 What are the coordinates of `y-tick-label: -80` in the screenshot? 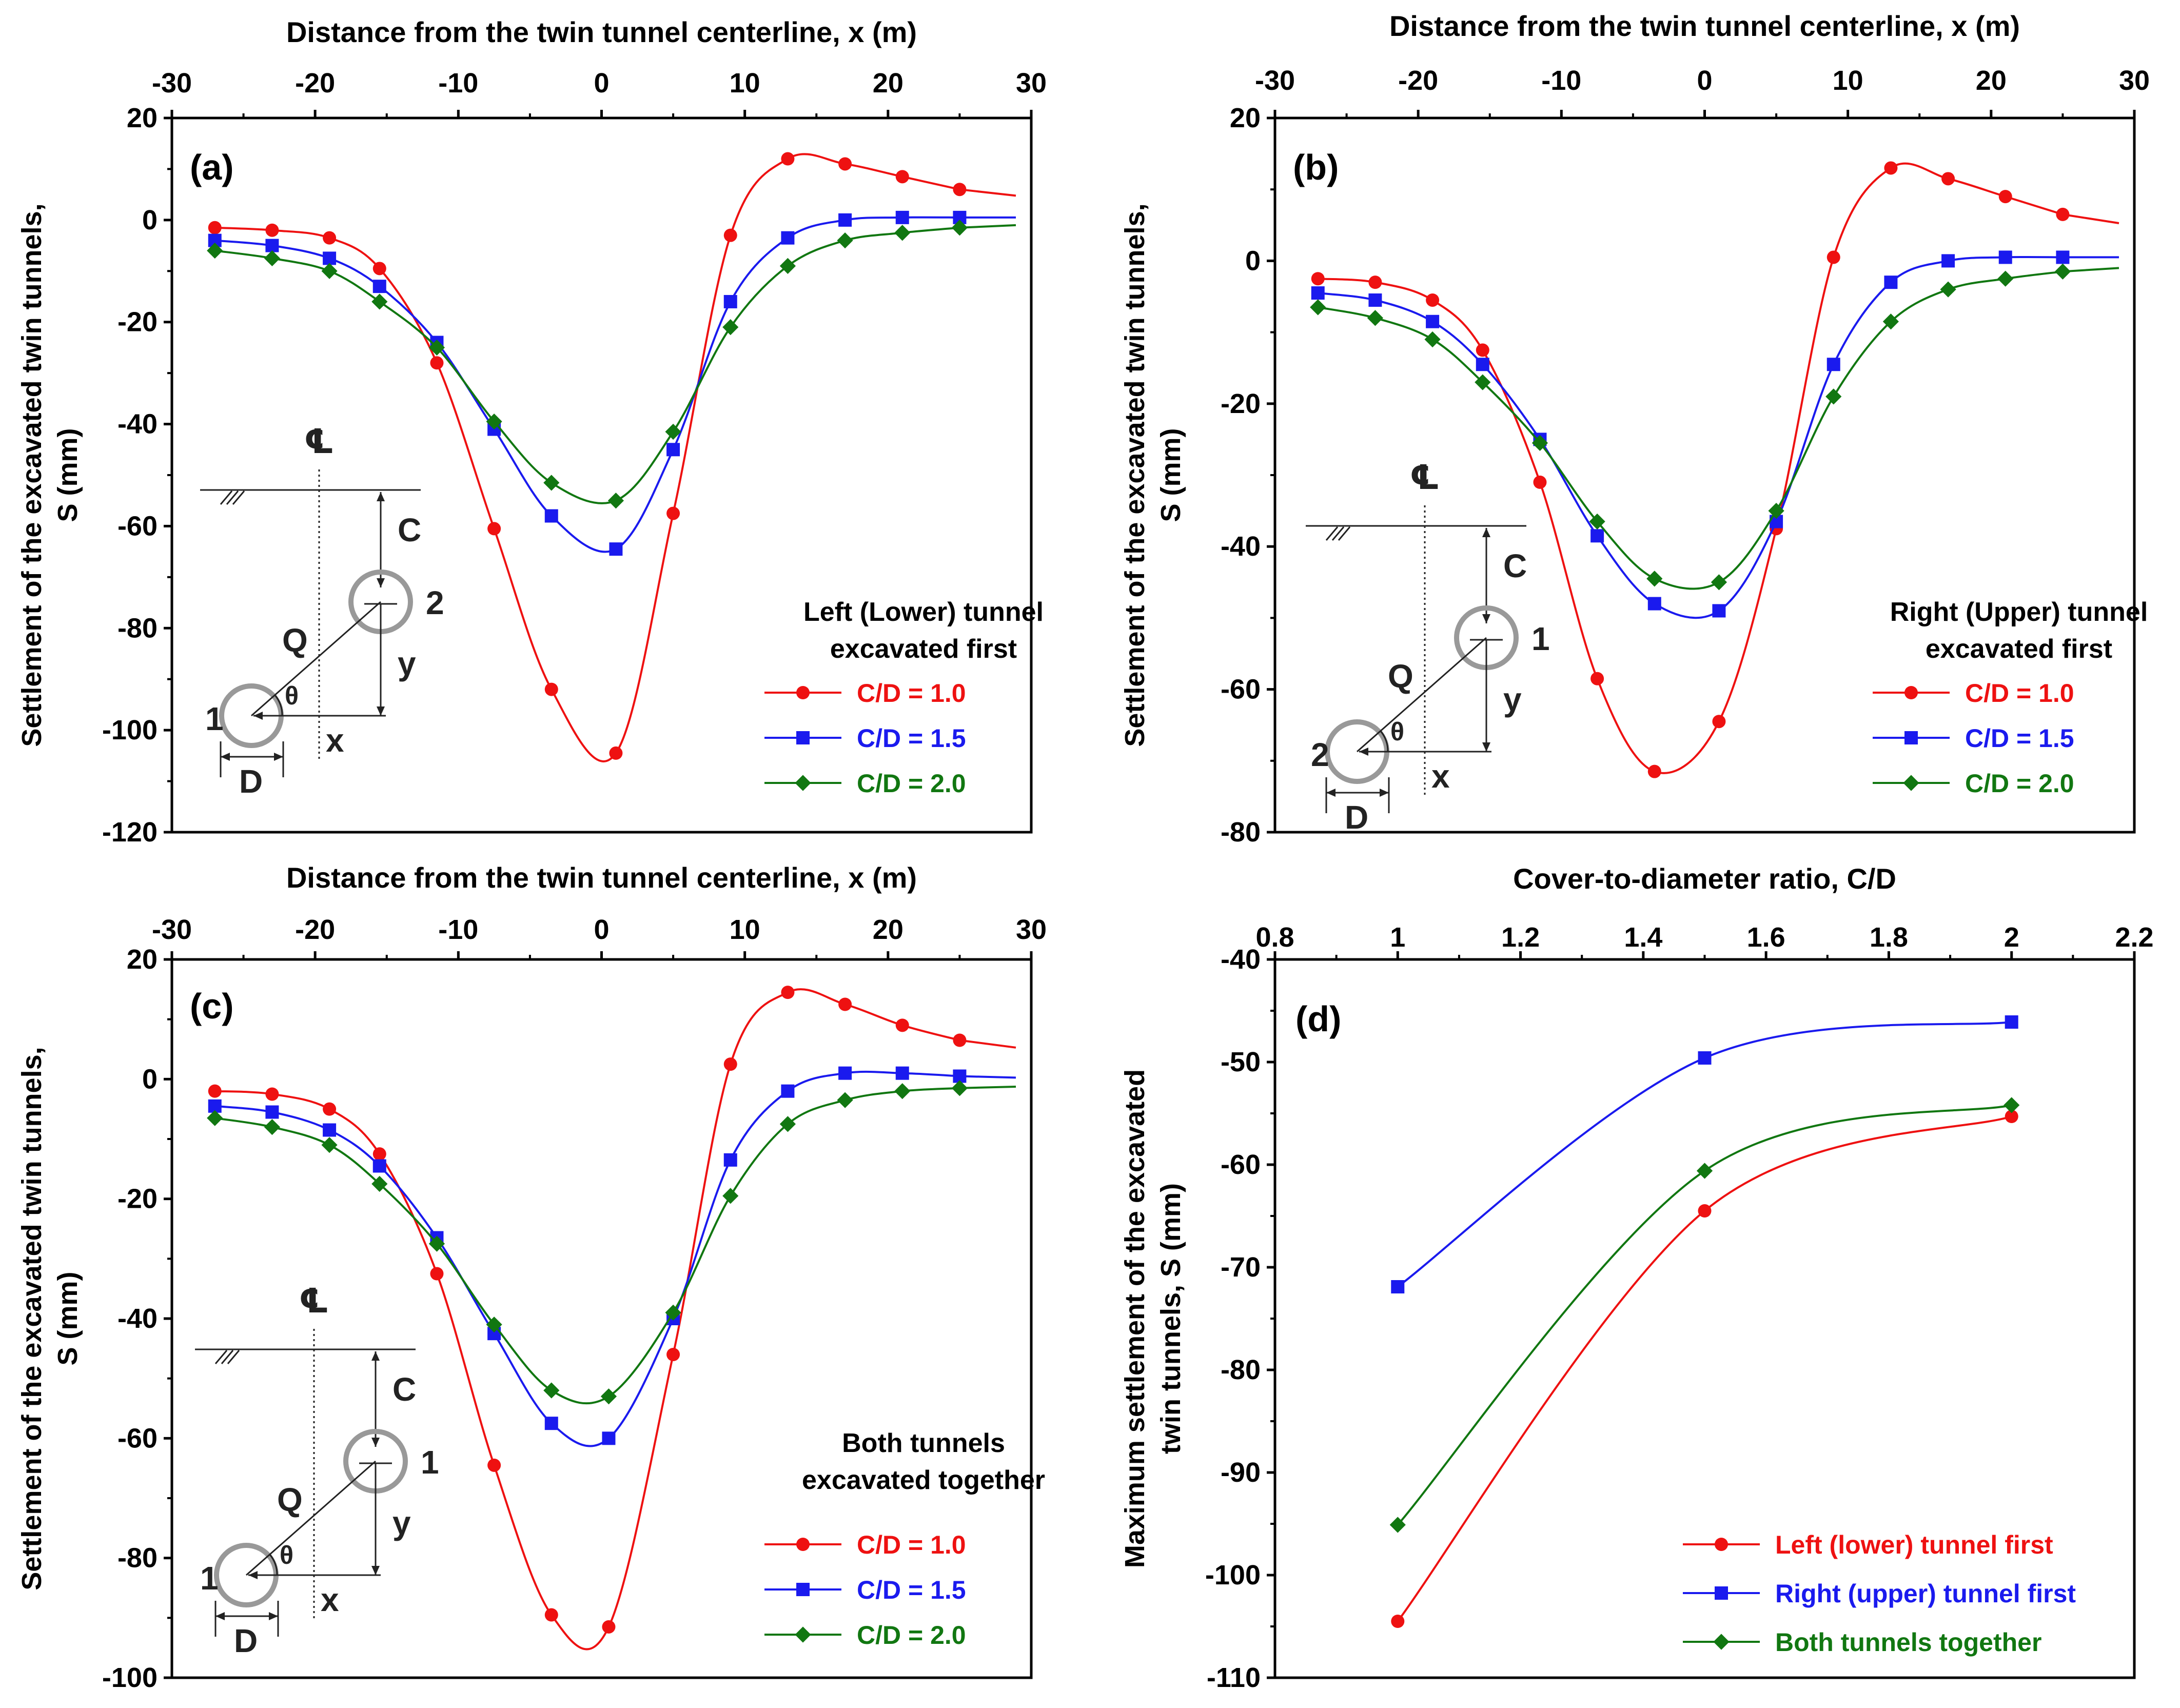 It's located at (1241, 832).